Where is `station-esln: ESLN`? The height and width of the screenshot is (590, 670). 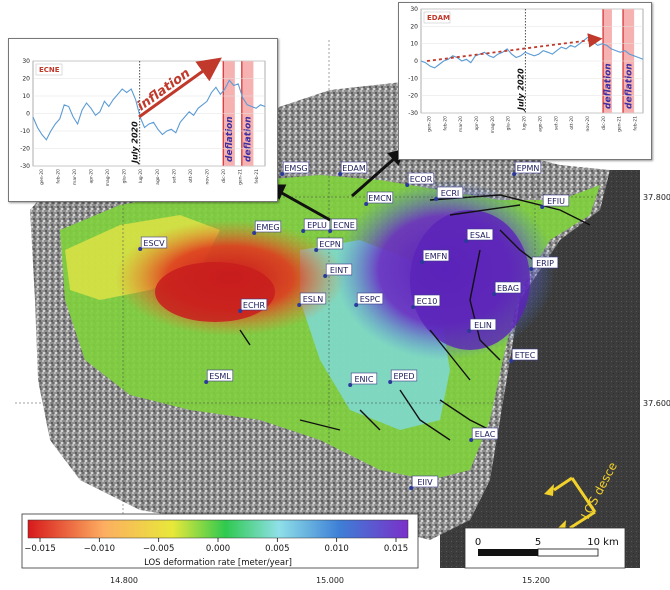
station-esln: ESLN is located at coordinates (312, 299).